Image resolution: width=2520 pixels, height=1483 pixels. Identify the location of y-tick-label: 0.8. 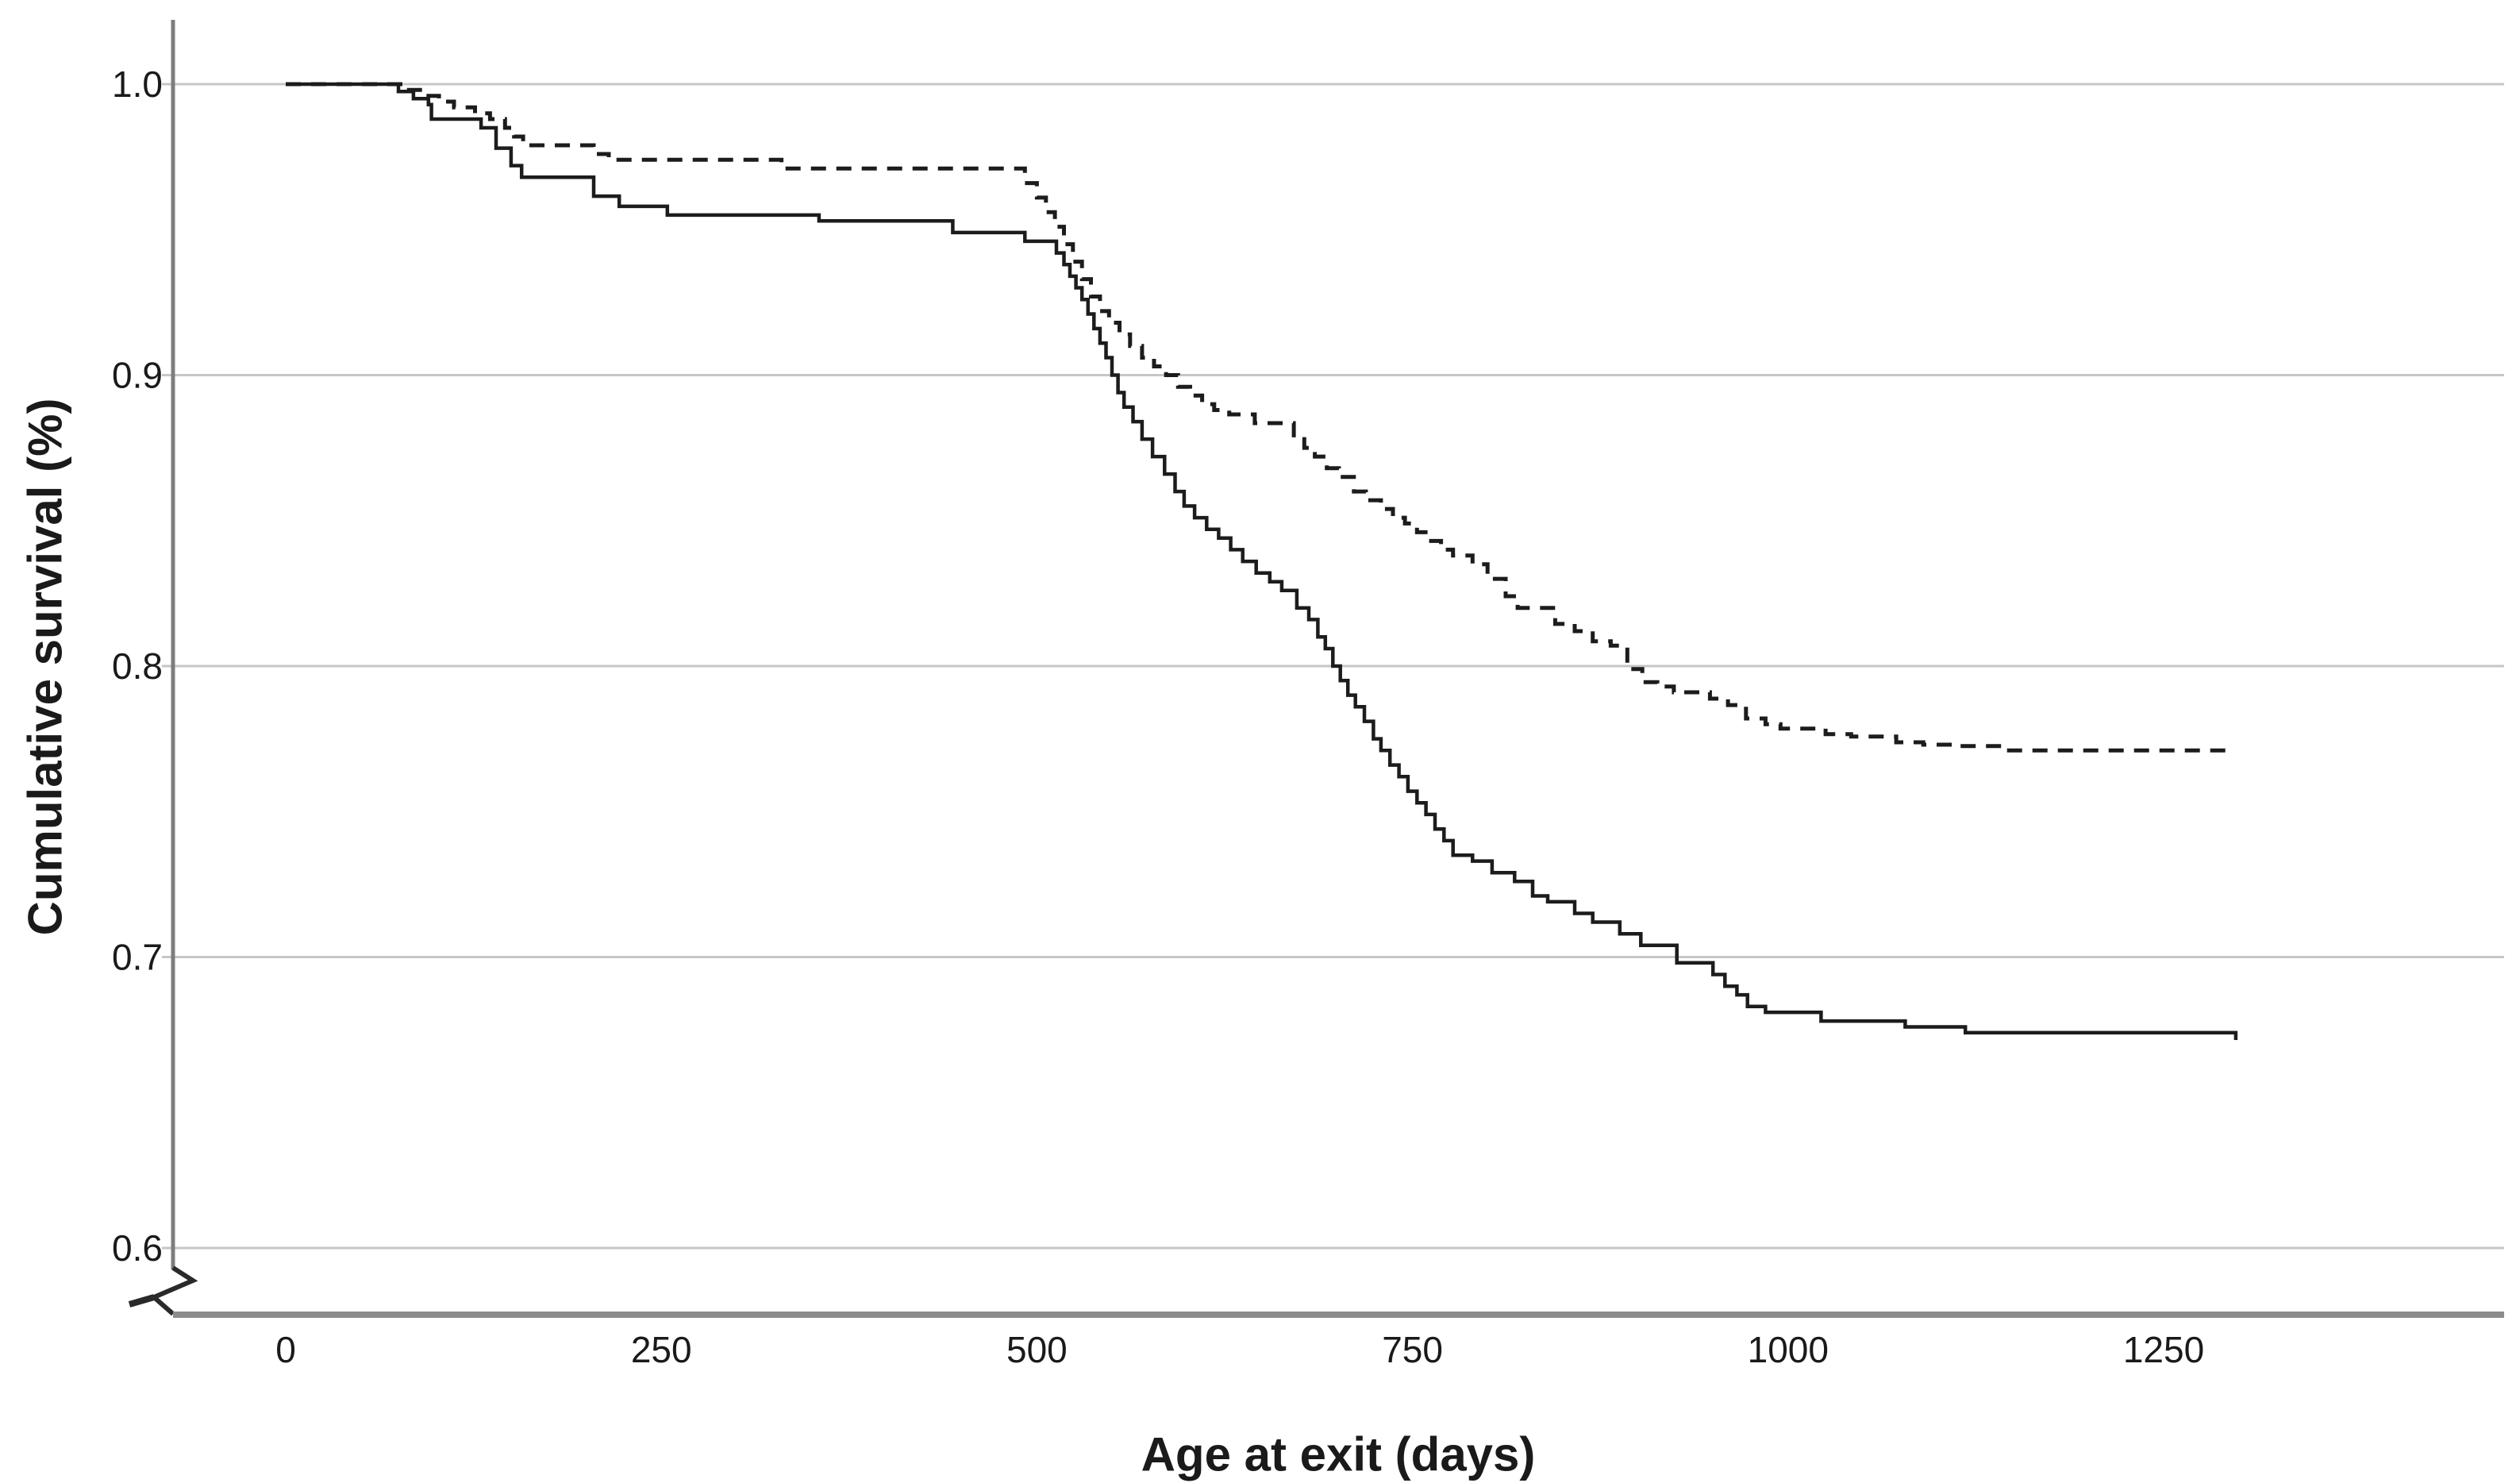
(137, 666).